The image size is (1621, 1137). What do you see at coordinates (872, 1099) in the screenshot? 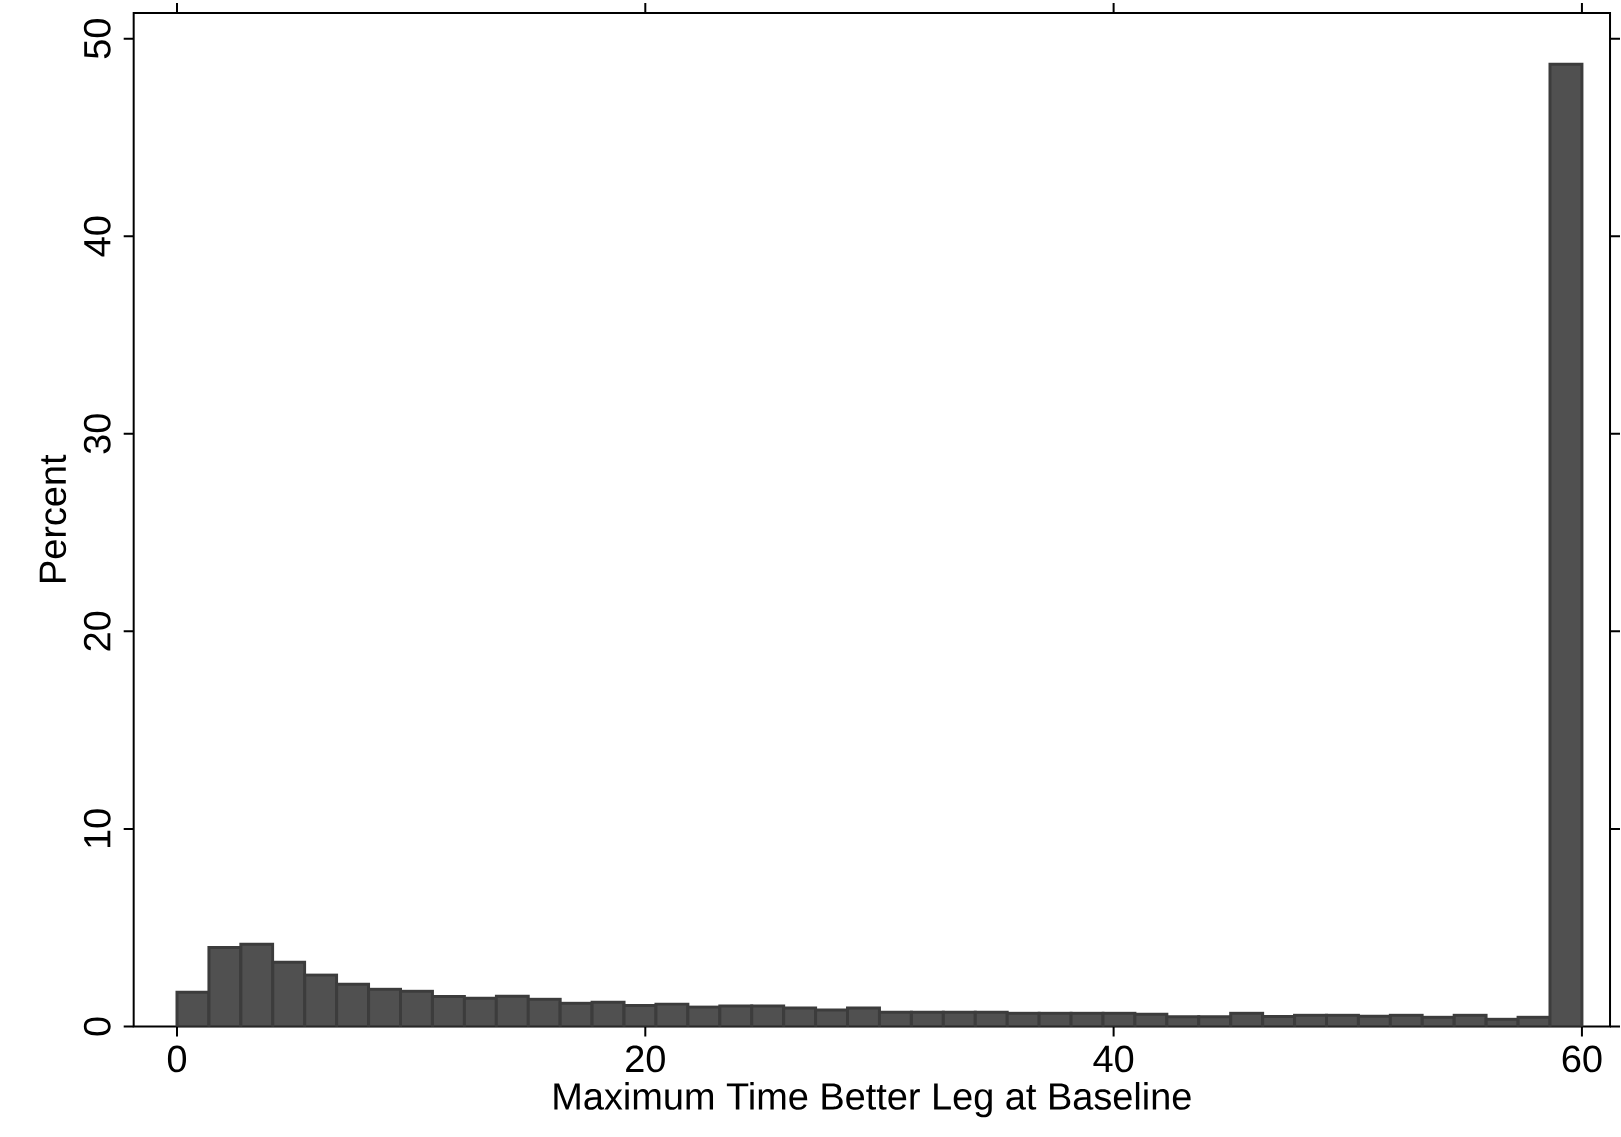
I see `x-axis-title: Maximum Time Better Leg at Baseline` at bounding box center [872, 1099].